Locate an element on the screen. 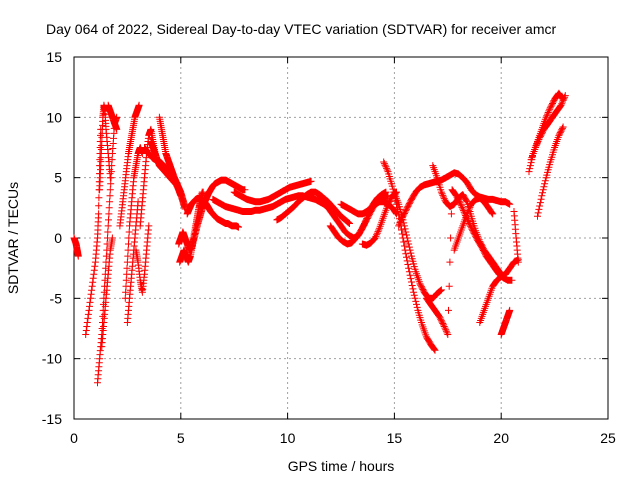  series-markers-s33 is located at coordinates (505, 322).